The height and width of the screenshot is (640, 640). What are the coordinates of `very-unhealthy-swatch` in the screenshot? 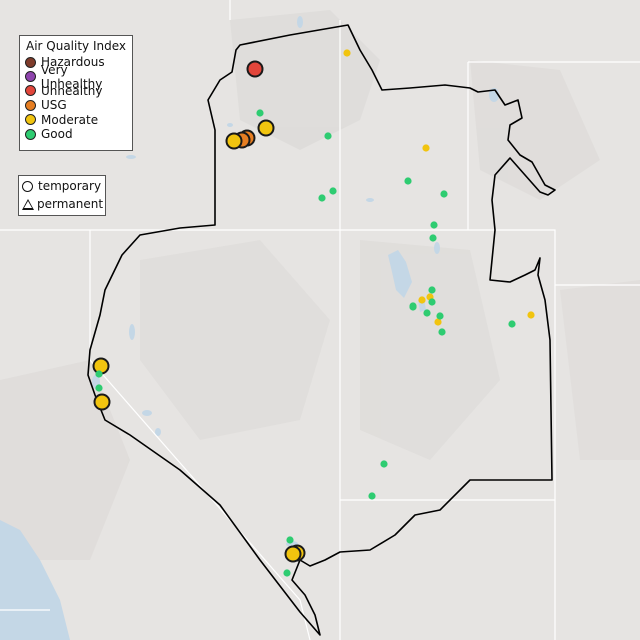 It's located at (30, 77).